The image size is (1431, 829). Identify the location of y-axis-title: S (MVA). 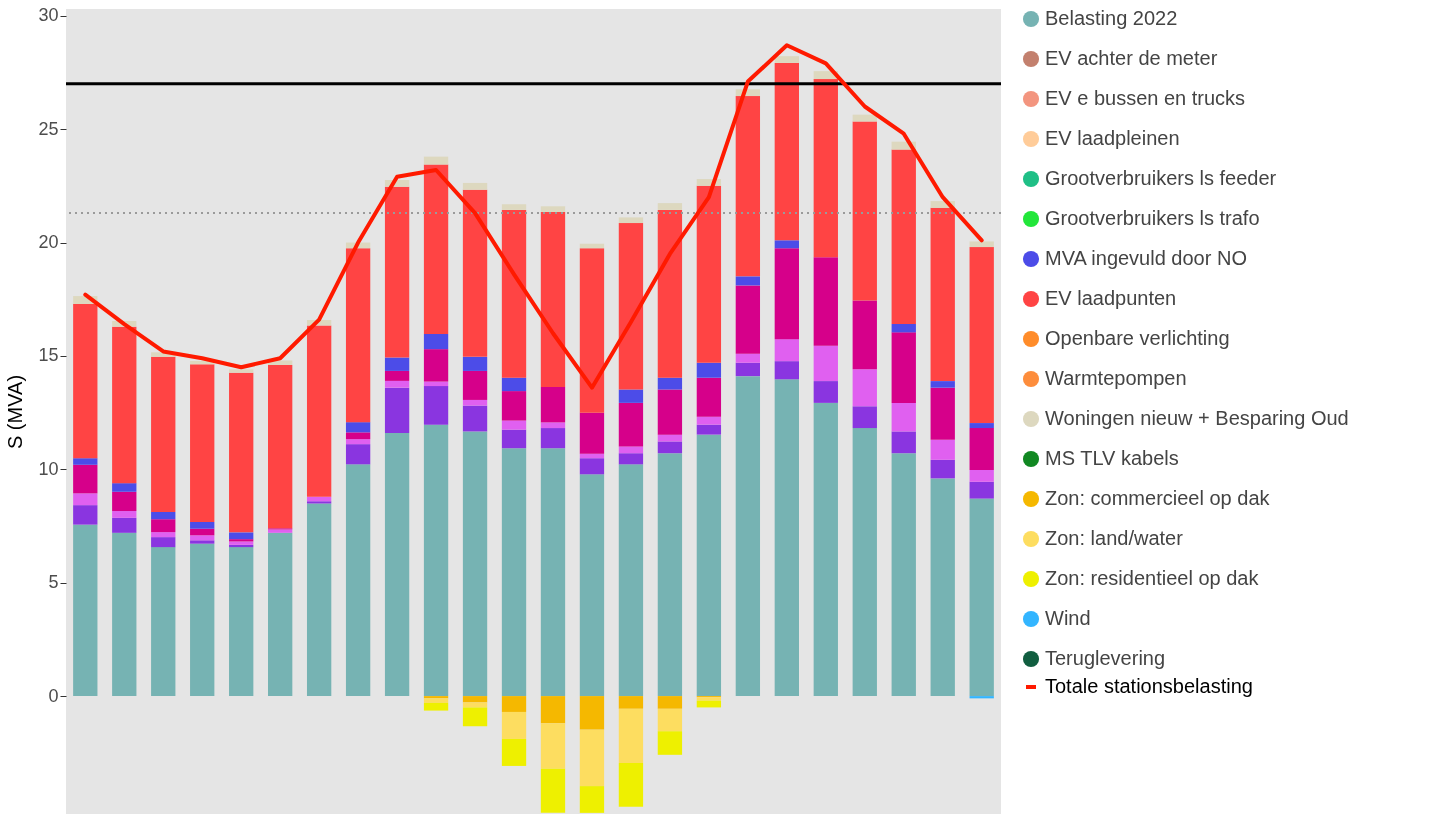
(15, 412).